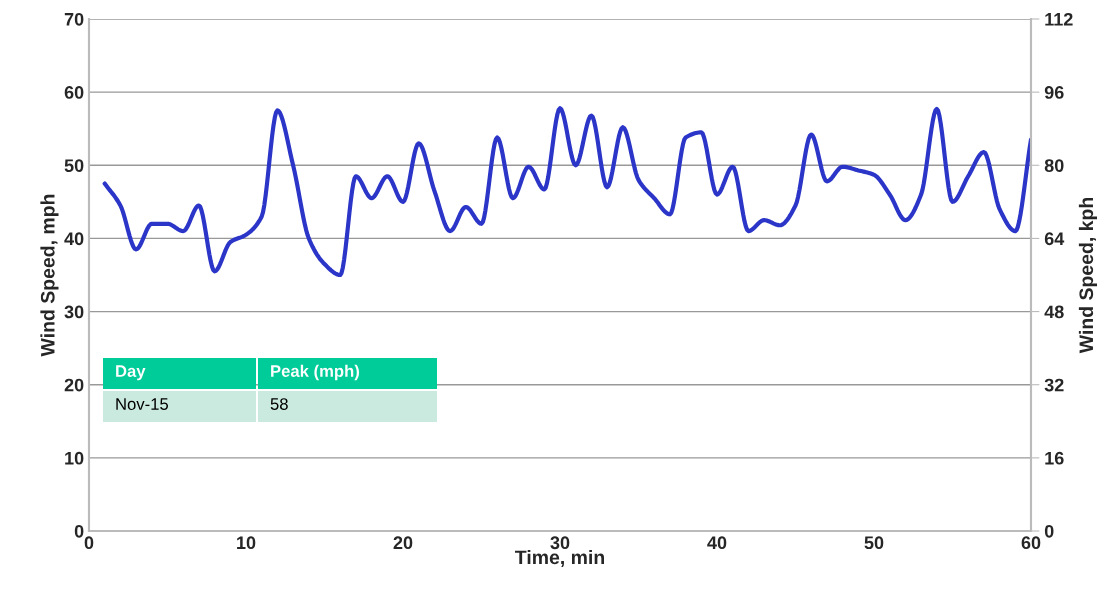 The image size is (1113, 590). I want to click on annotation: Nov-15, so click(142, 404).